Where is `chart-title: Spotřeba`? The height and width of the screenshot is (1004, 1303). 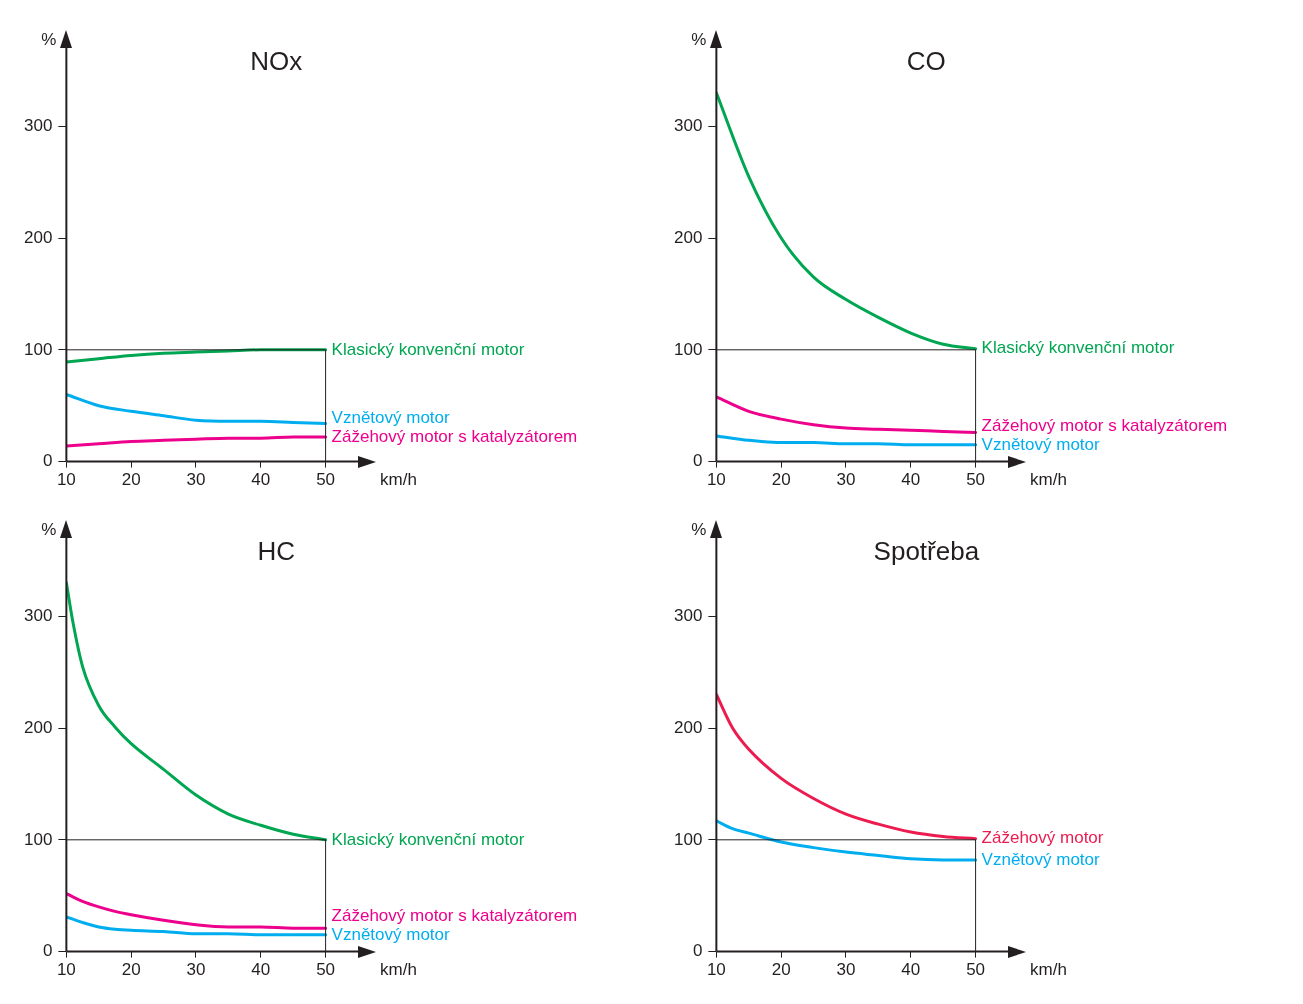 chart-title: Spotřeba is located at coordinates (926, 551).